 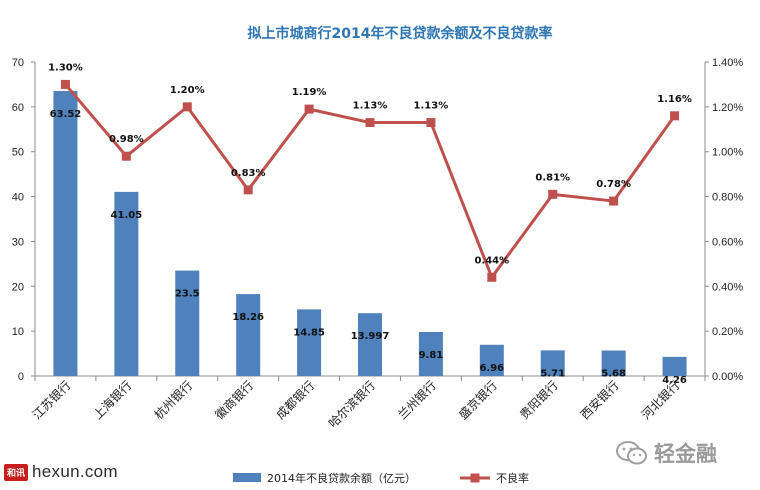 What do you see at coordinates (295, 400) in the screenshot?
I see `x-category-label: 成都银行` at bounding box center [295, 400].